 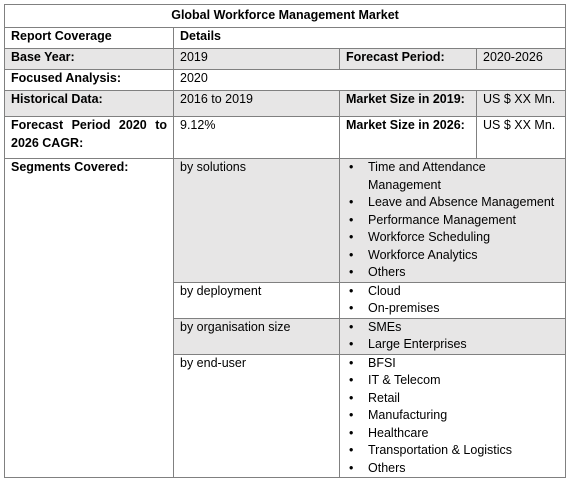 I want to click on segment-item-label: Time and Attendance Management, so click(x=427, y=176).